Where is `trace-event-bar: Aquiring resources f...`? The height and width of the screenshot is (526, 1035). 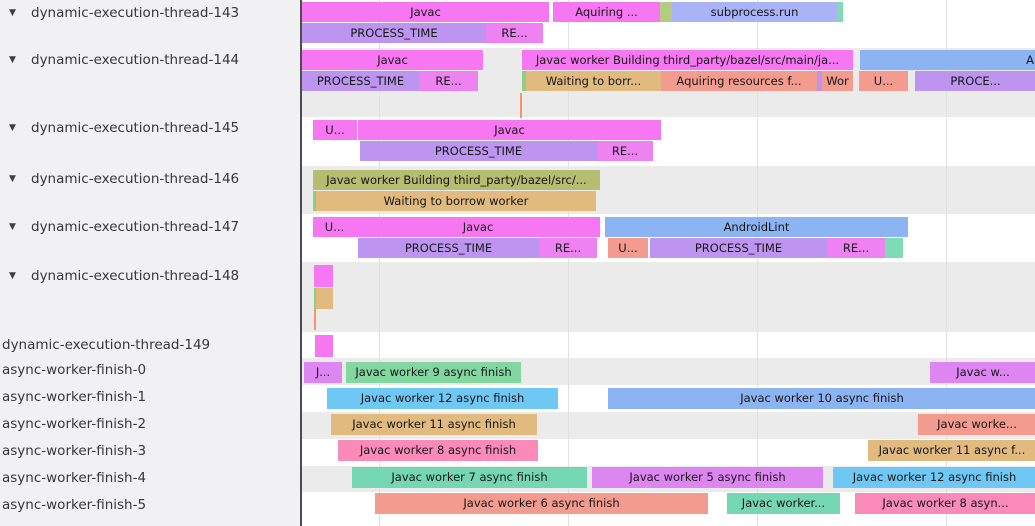 trace-event-bar: Aquiring resources f... is located at coordinates (739, 81).